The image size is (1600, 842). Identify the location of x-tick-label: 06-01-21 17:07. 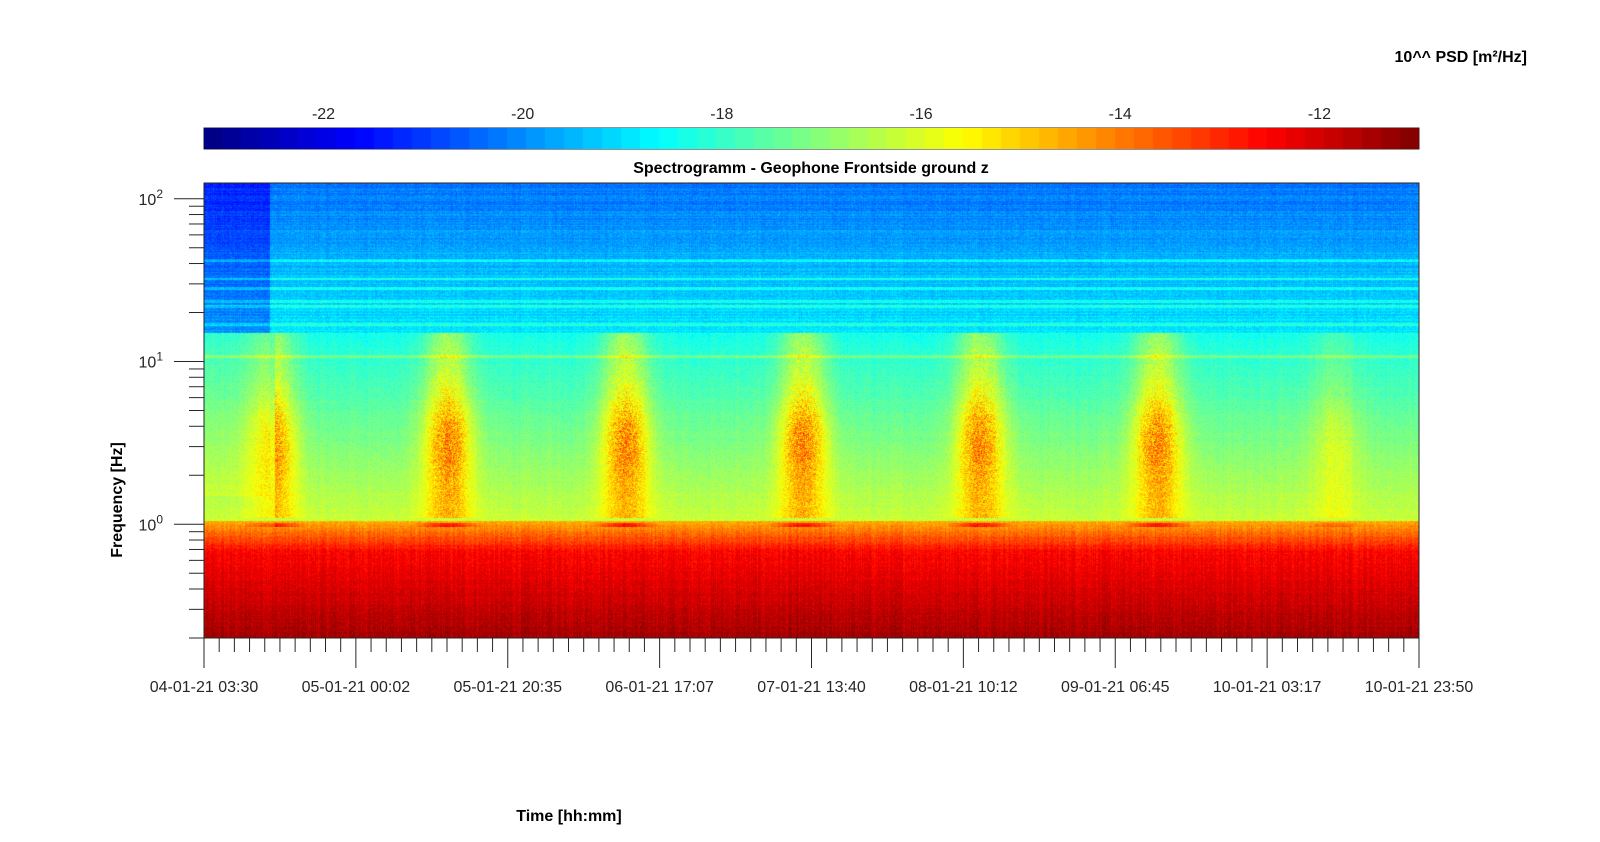
(659, 687).